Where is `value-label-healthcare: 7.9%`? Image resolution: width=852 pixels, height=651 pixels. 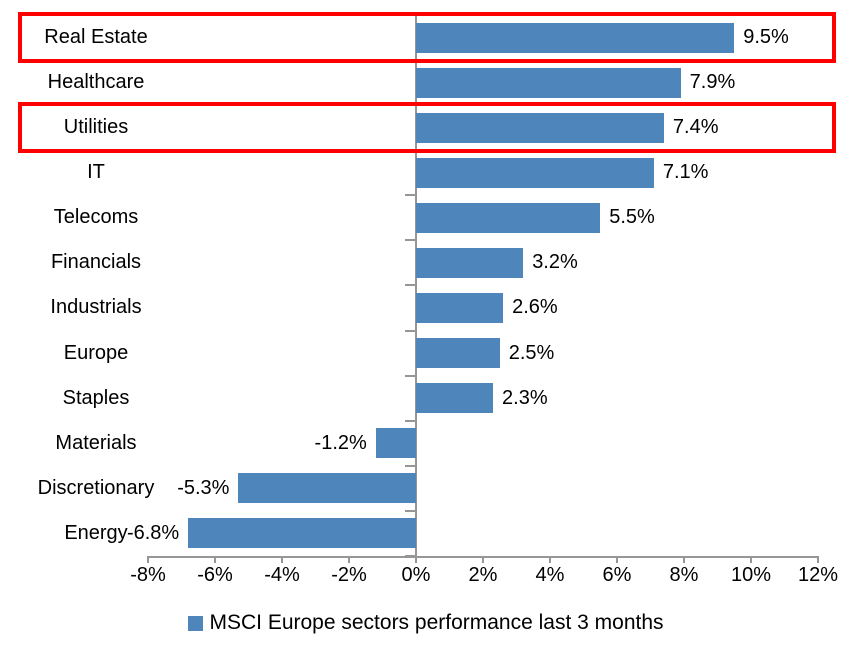 value-label-healthcare: 7.9% is located at coordinates (712, 82).